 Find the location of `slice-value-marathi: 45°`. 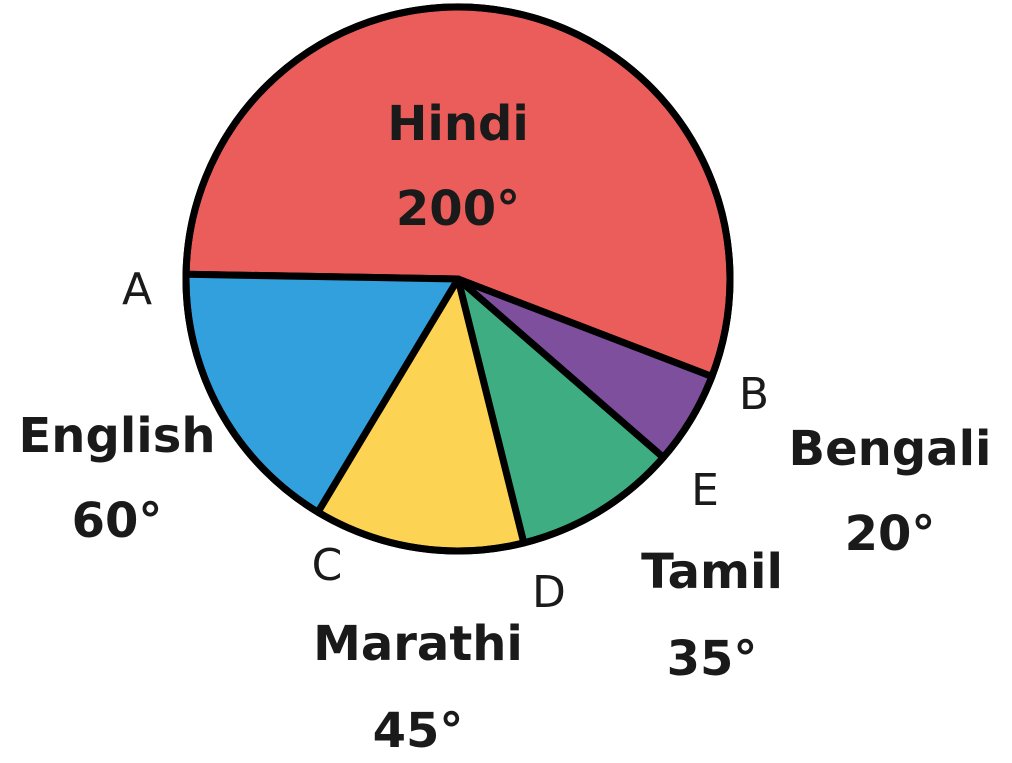

slice-value-marathi: 45° is located at coordinates (418, 731).